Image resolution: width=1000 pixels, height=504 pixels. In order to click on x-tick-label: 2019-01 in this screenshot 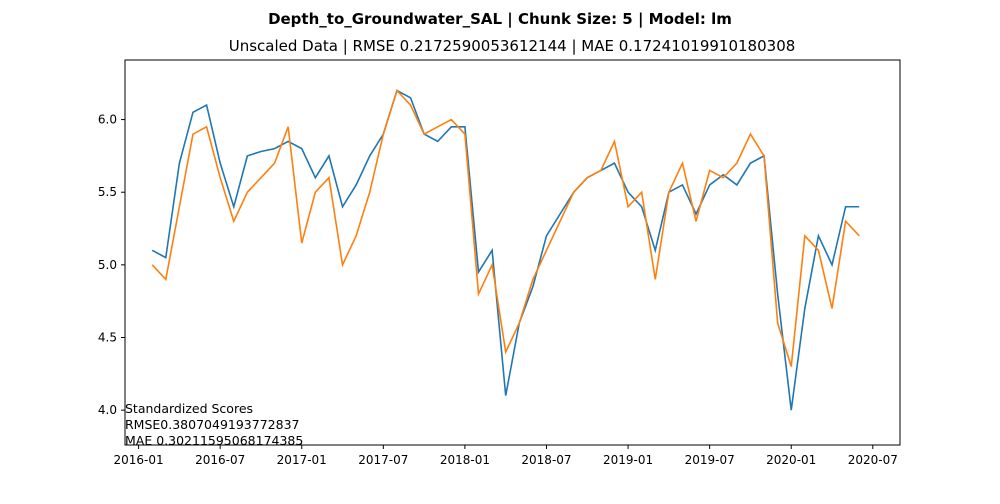, I will do `click(628, 460)`.